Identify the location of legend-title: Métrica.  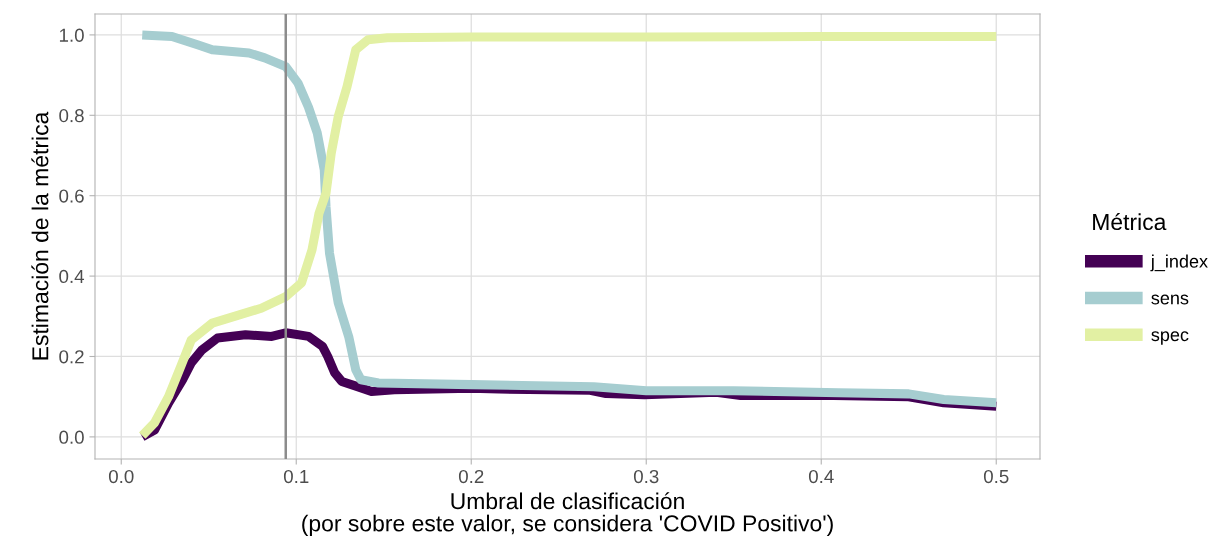
(1130, 222).